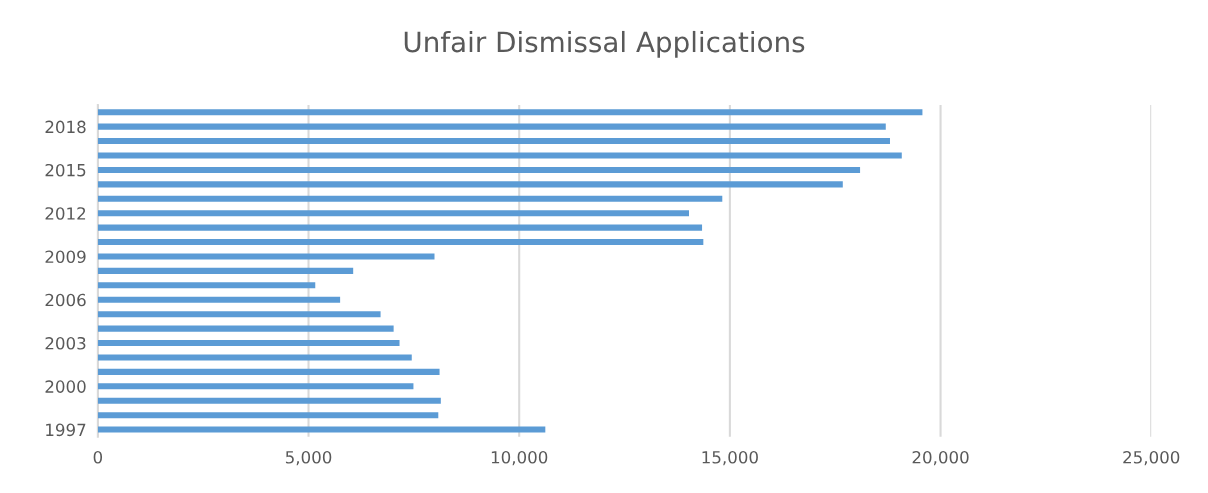 The image size is (1208, 493). What do you see at coordinates (730, 458) in the screenshot?
I see `x-tick-label: 15,000` at bounding box center [730, 458].